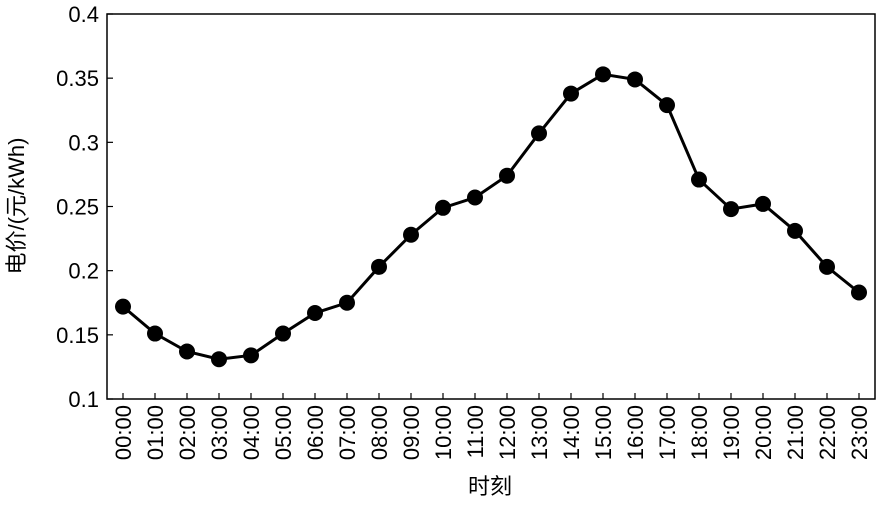 This screenshot has height=511, width=876. I want to click on x-tick-label: 07:00, so click(347, 432).